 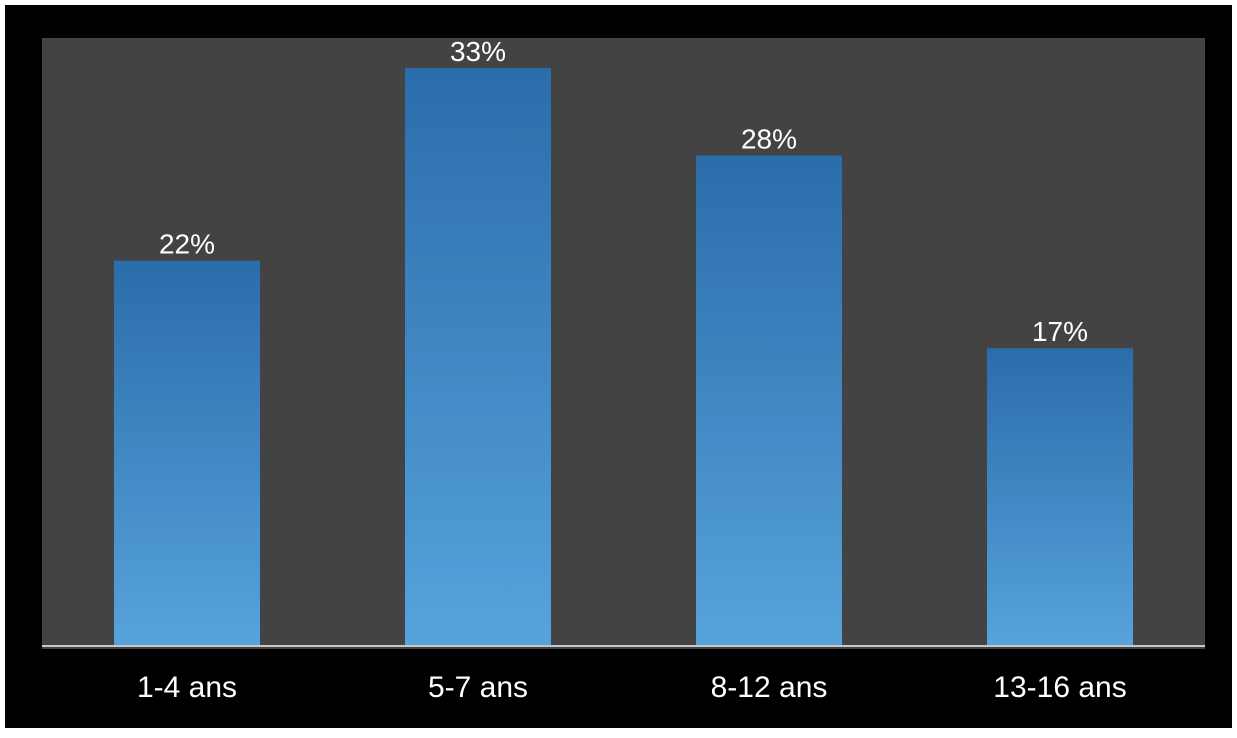 I want to click on value-label: 28%, so click(x=769, y=139).